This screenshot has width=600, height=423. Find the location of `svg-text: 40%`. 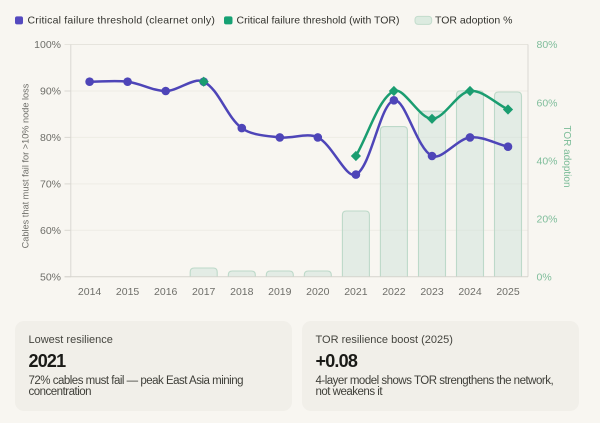

svg-text: 40% is located at coordinates (547, 161).